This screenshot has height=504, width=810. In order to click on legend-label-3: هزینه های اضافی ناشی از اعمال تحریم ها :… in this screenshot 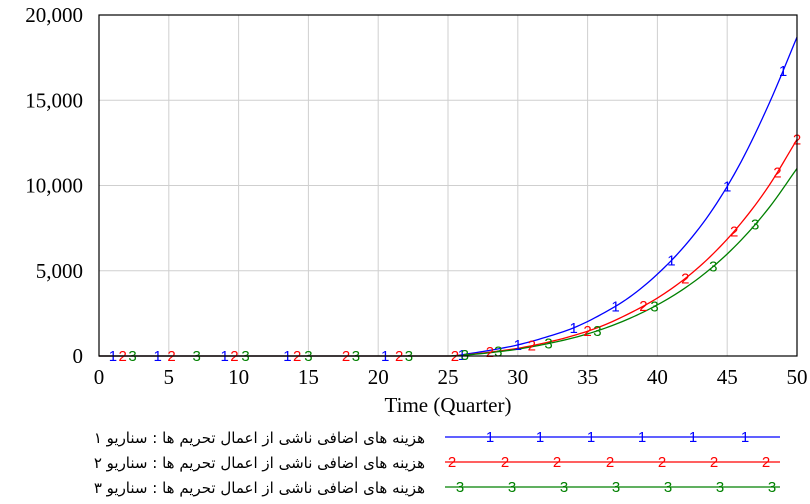, I will do `click(259, 488)`.